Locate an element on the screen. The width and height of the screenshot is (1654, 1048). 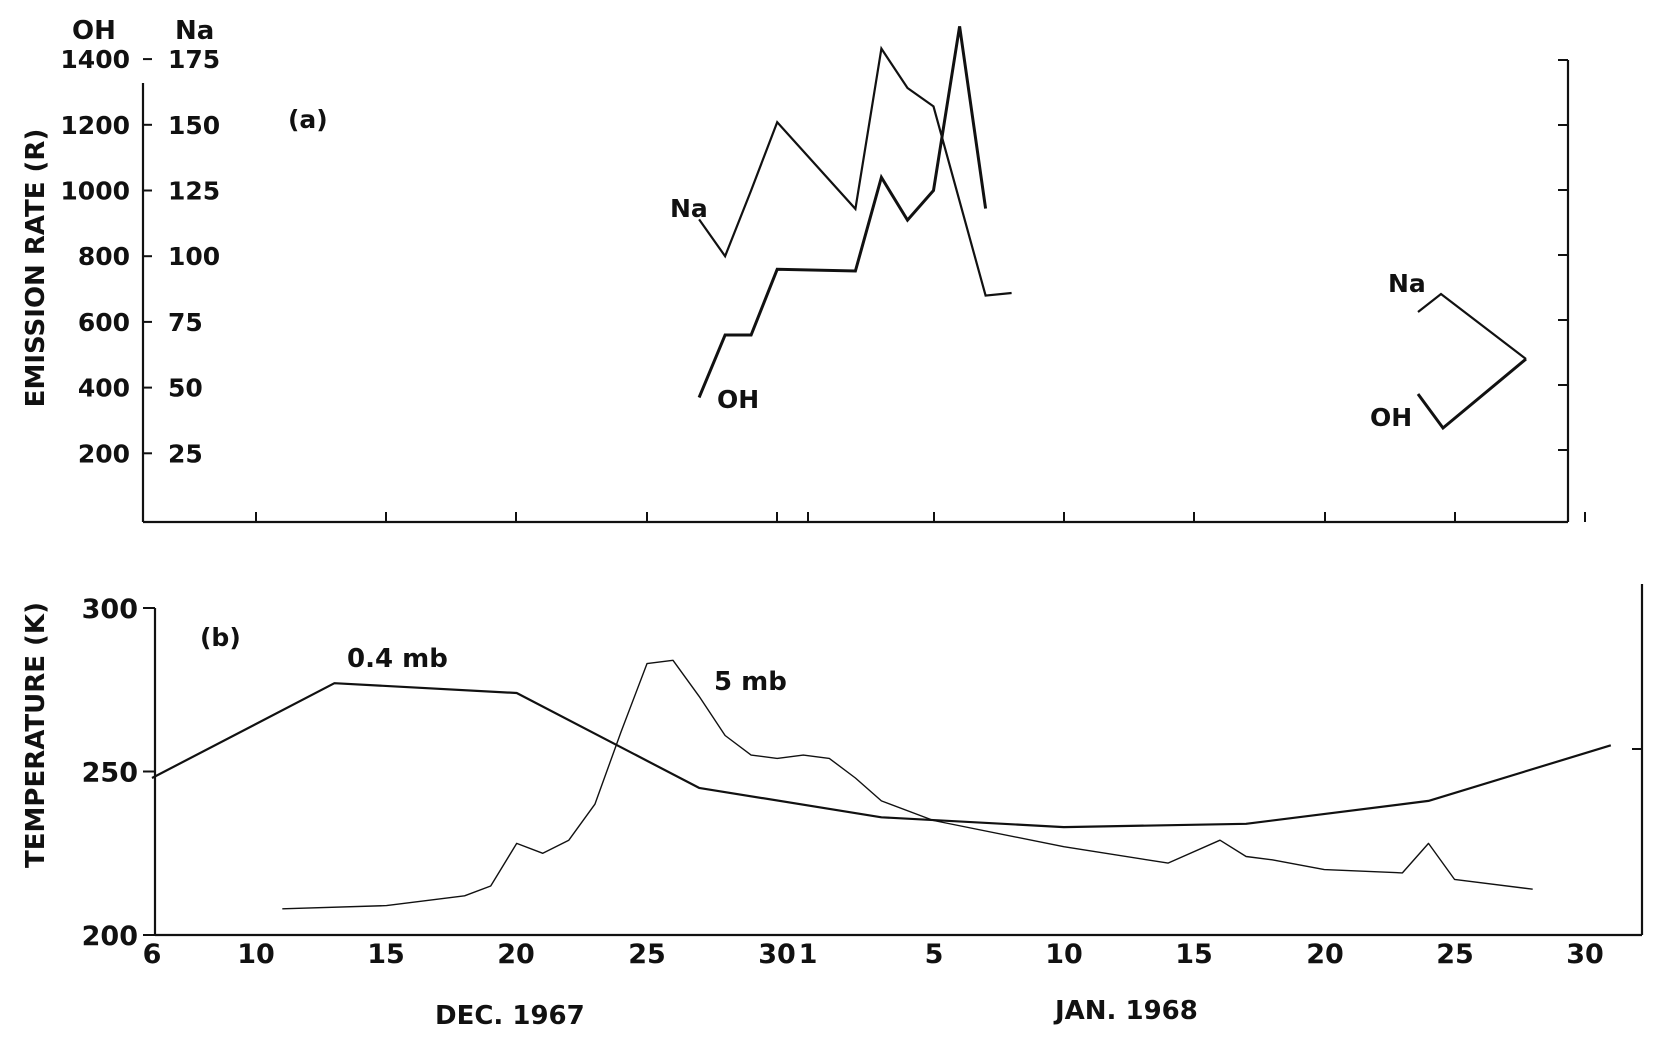
oh-axis-header: OH is located at coordinates (94, 31).